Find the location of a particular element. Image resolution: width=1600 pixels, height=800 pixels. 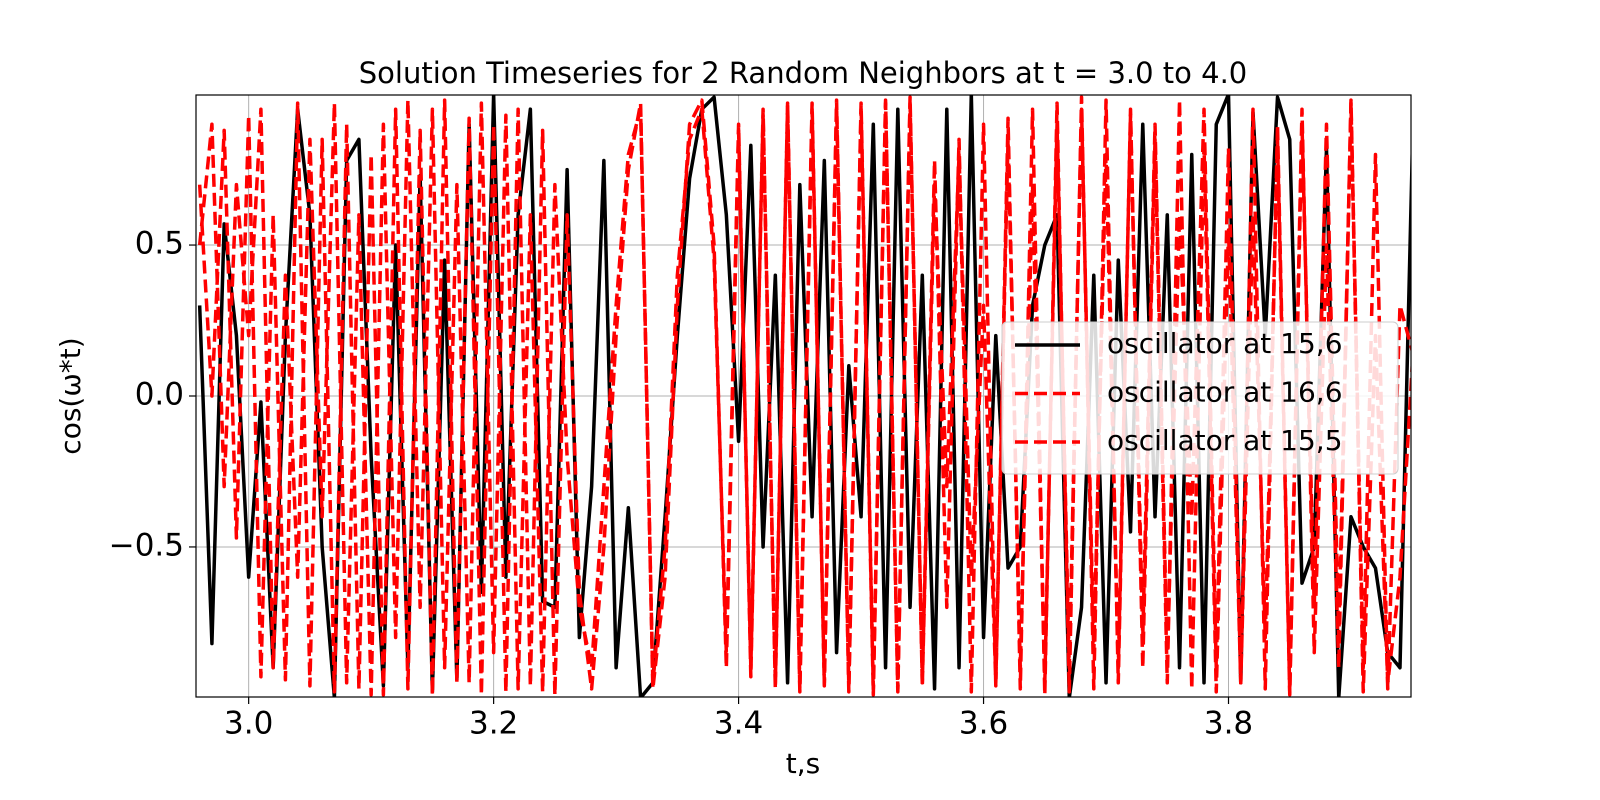

y-axis-label: cos(ω*t) is located at coordinates (70, 395).